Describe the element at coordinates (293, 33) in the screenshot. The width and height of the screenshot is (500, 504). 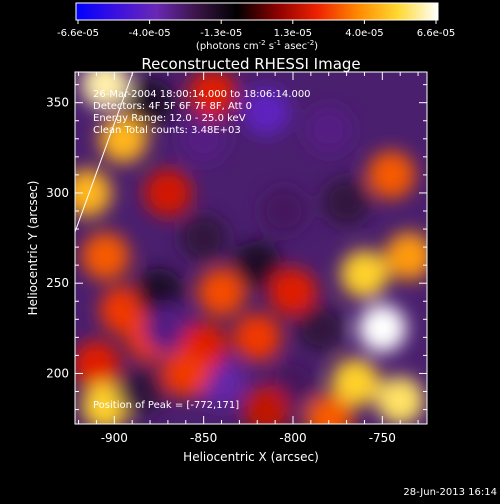
I see `colorbar-tick-label: 1.3e-05` at that location.